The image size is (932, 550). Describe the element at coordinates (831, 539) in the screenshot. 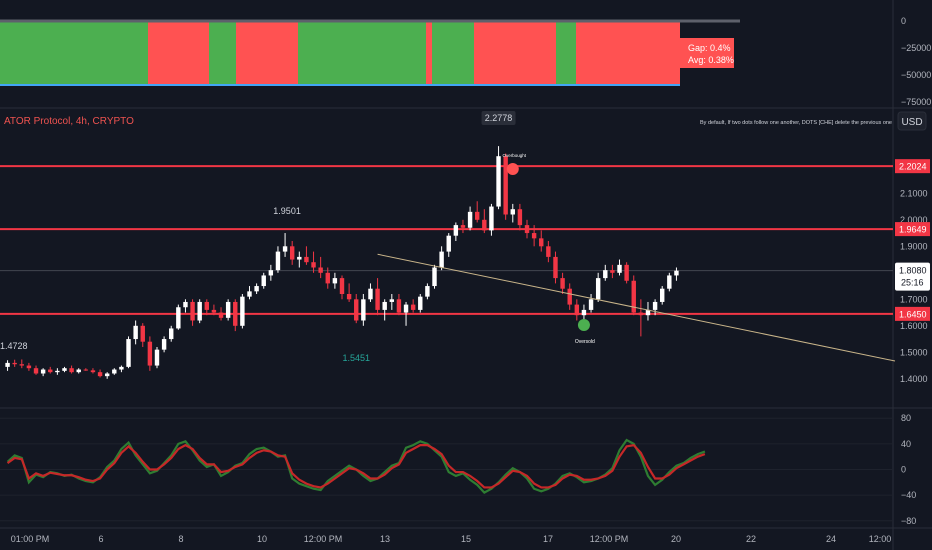

I see `time-axis-label: 24` at that location.